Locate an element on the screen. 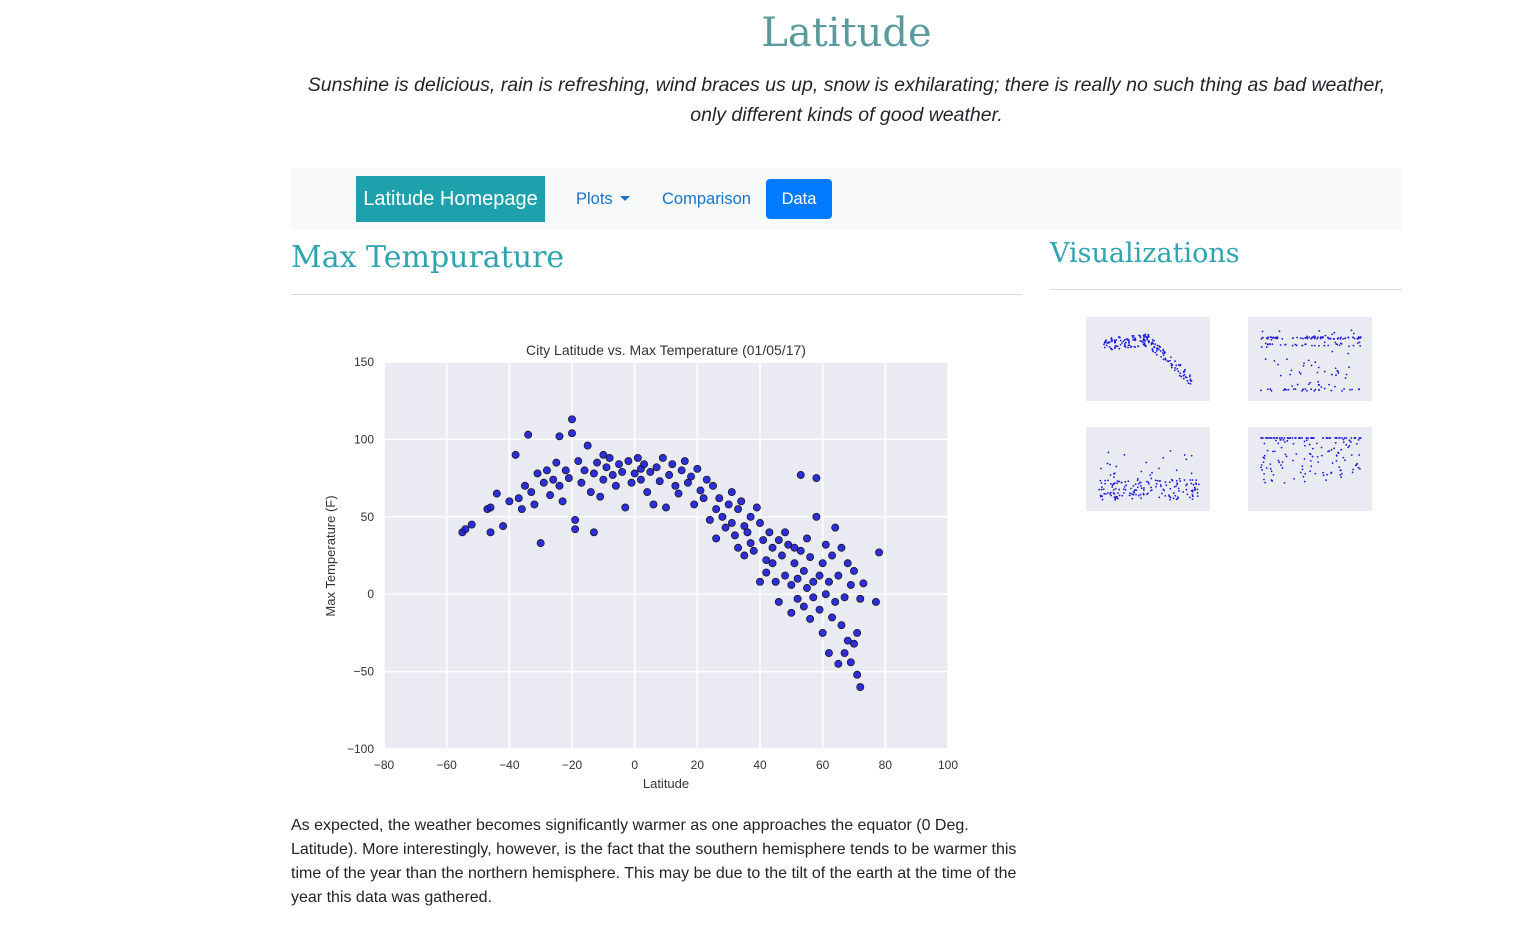  nav-comparison: Comparison is located at coordinates (706, 199).